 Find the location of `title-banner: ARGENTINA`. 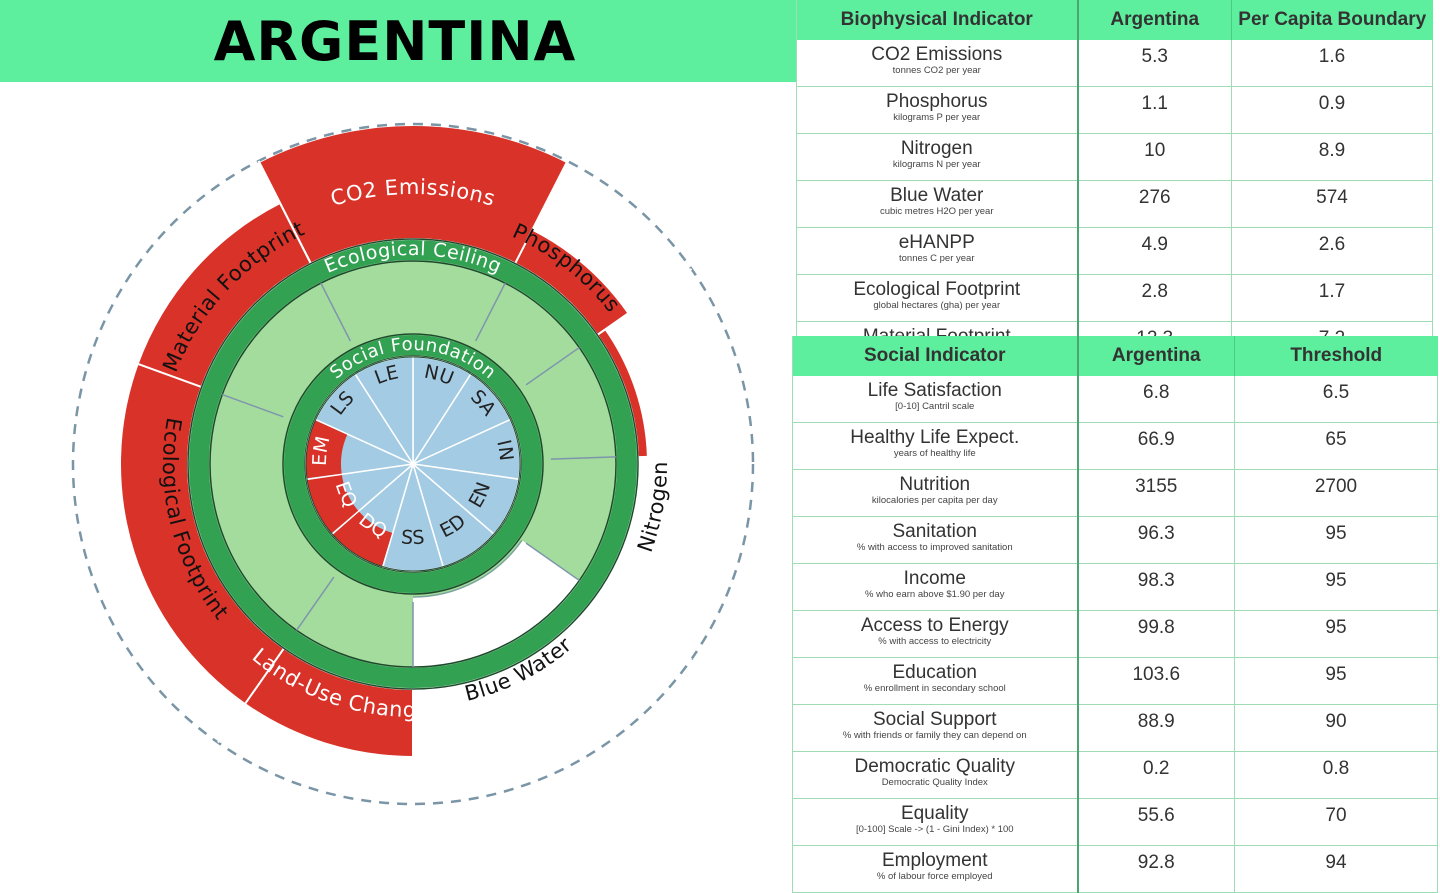

title-banner: ARGENTINA is located at coordinates (398, 41).